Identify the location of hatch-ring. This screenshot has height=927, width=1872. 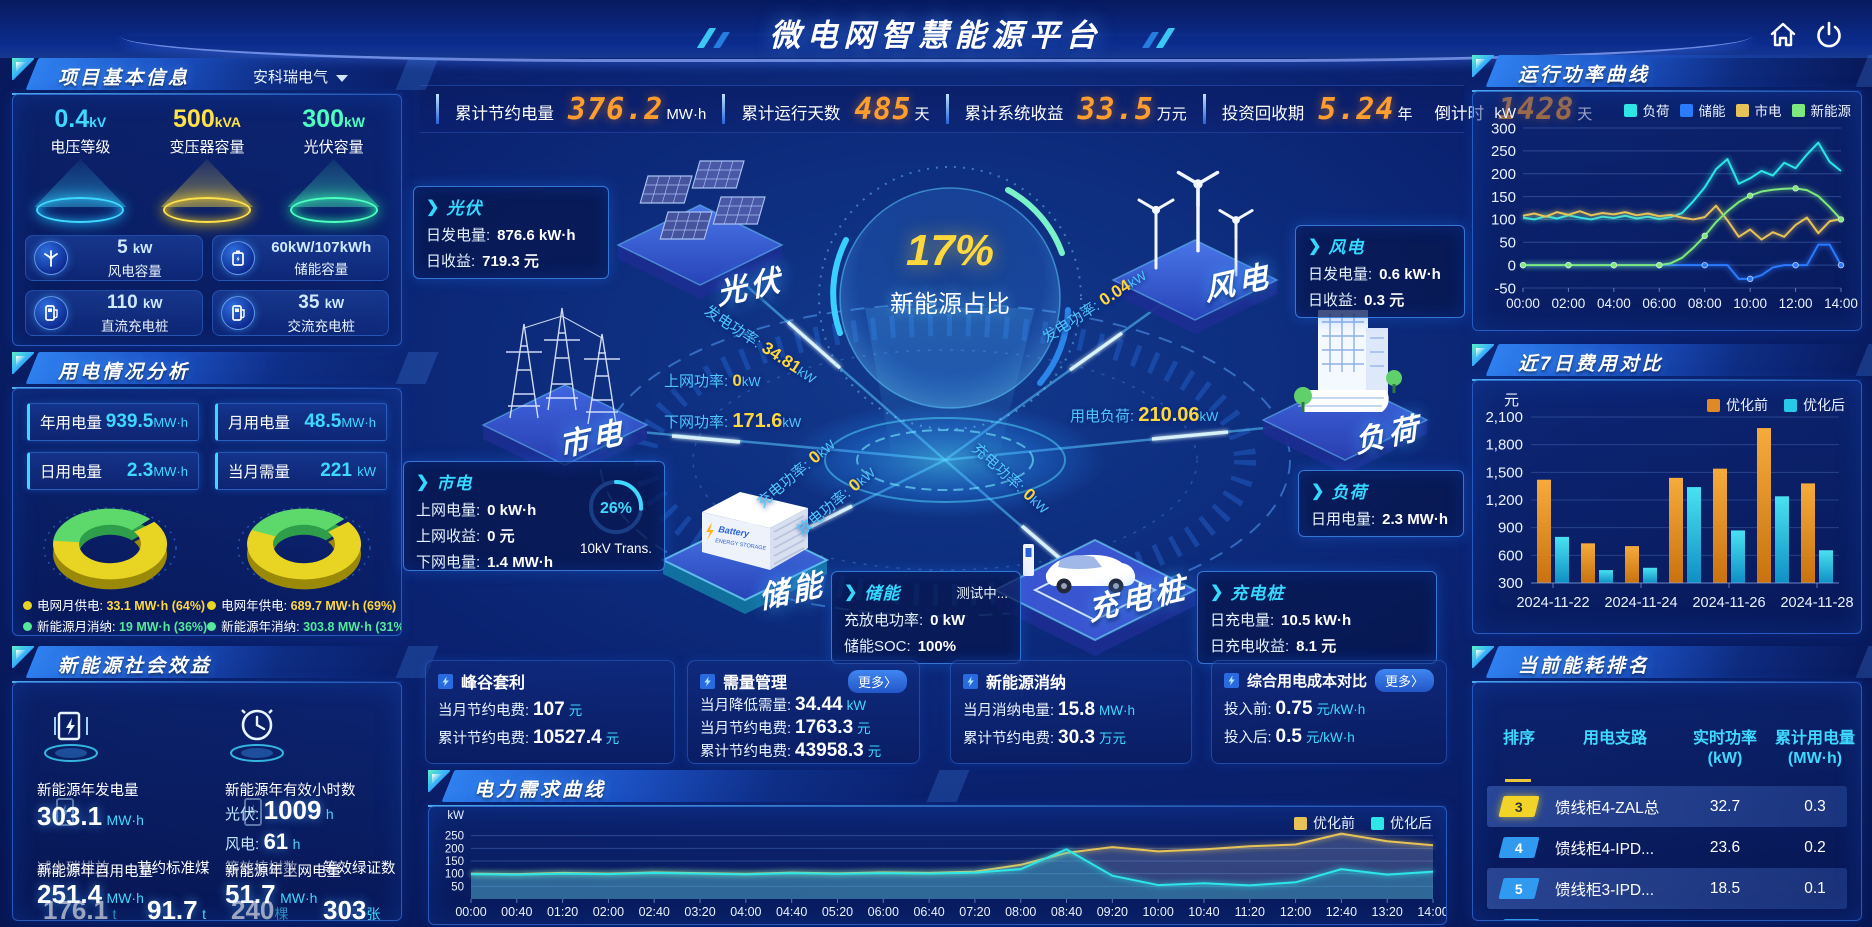
(945, 460).